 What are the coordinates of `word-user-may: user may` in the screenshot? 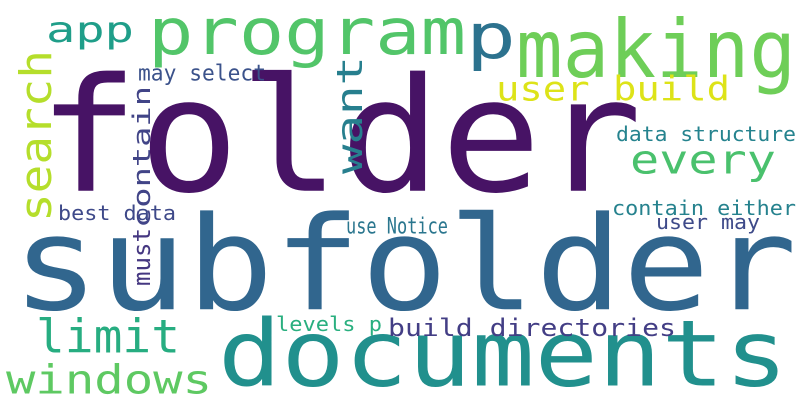 It's located at (708, 222).